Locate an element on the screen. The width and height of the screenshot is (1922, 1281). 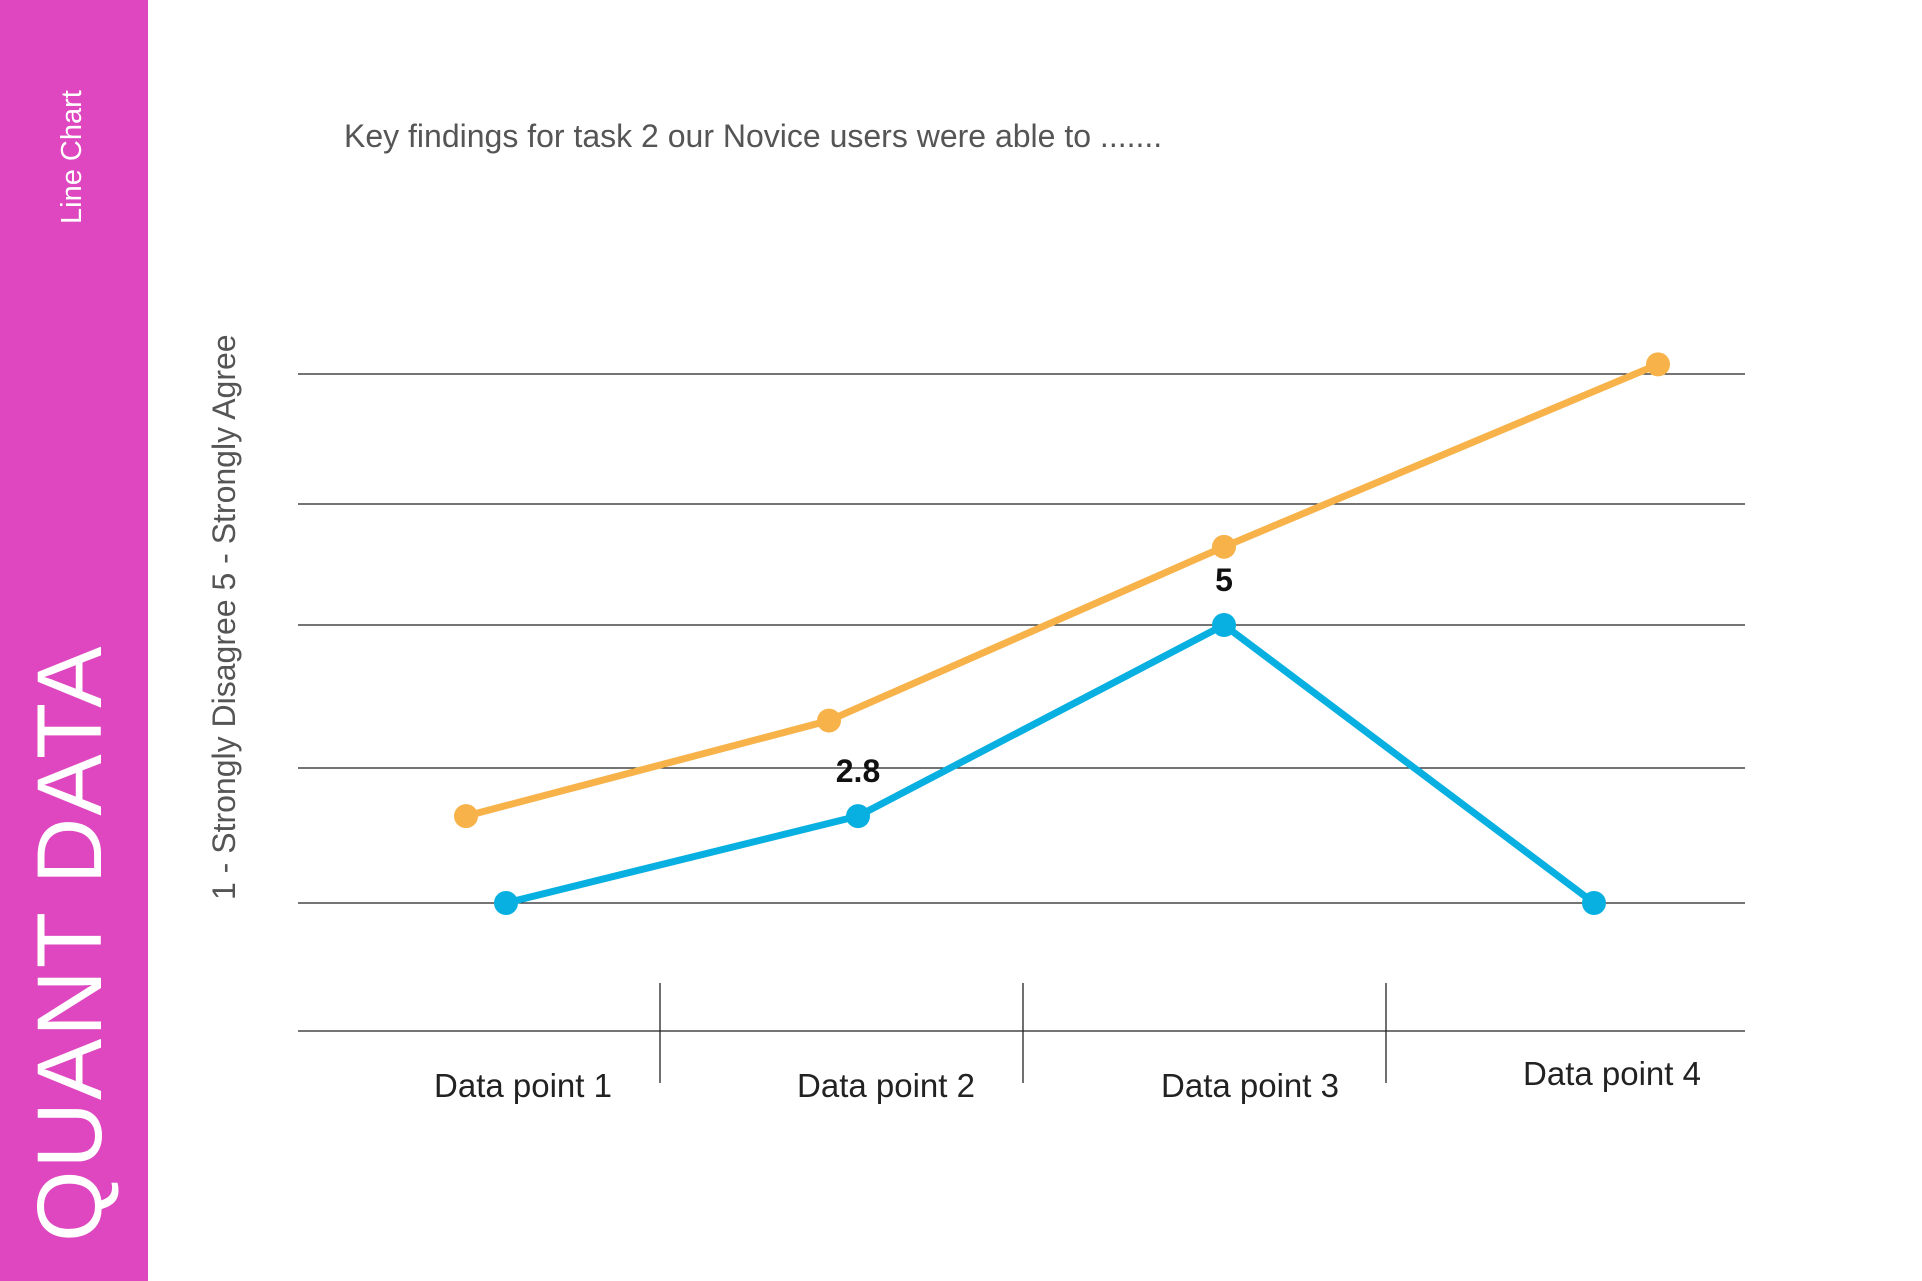
category-label: Data point 1 is located at coordinates (523, 1085).